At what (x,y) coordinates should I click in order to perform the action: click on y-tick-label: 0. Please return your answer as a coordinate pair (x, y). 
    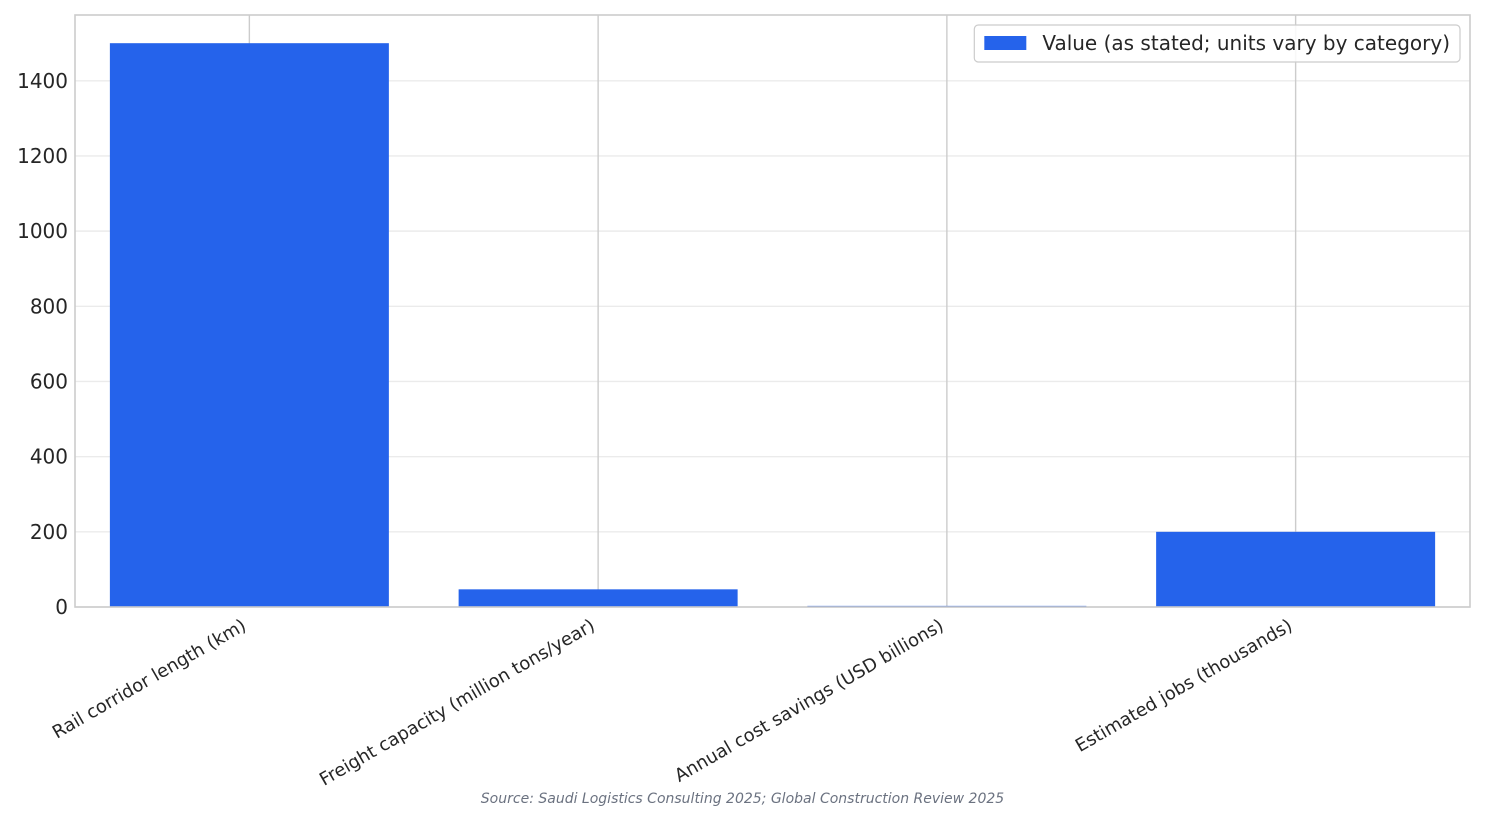
    Looking at the image, I should click on (61, 607).